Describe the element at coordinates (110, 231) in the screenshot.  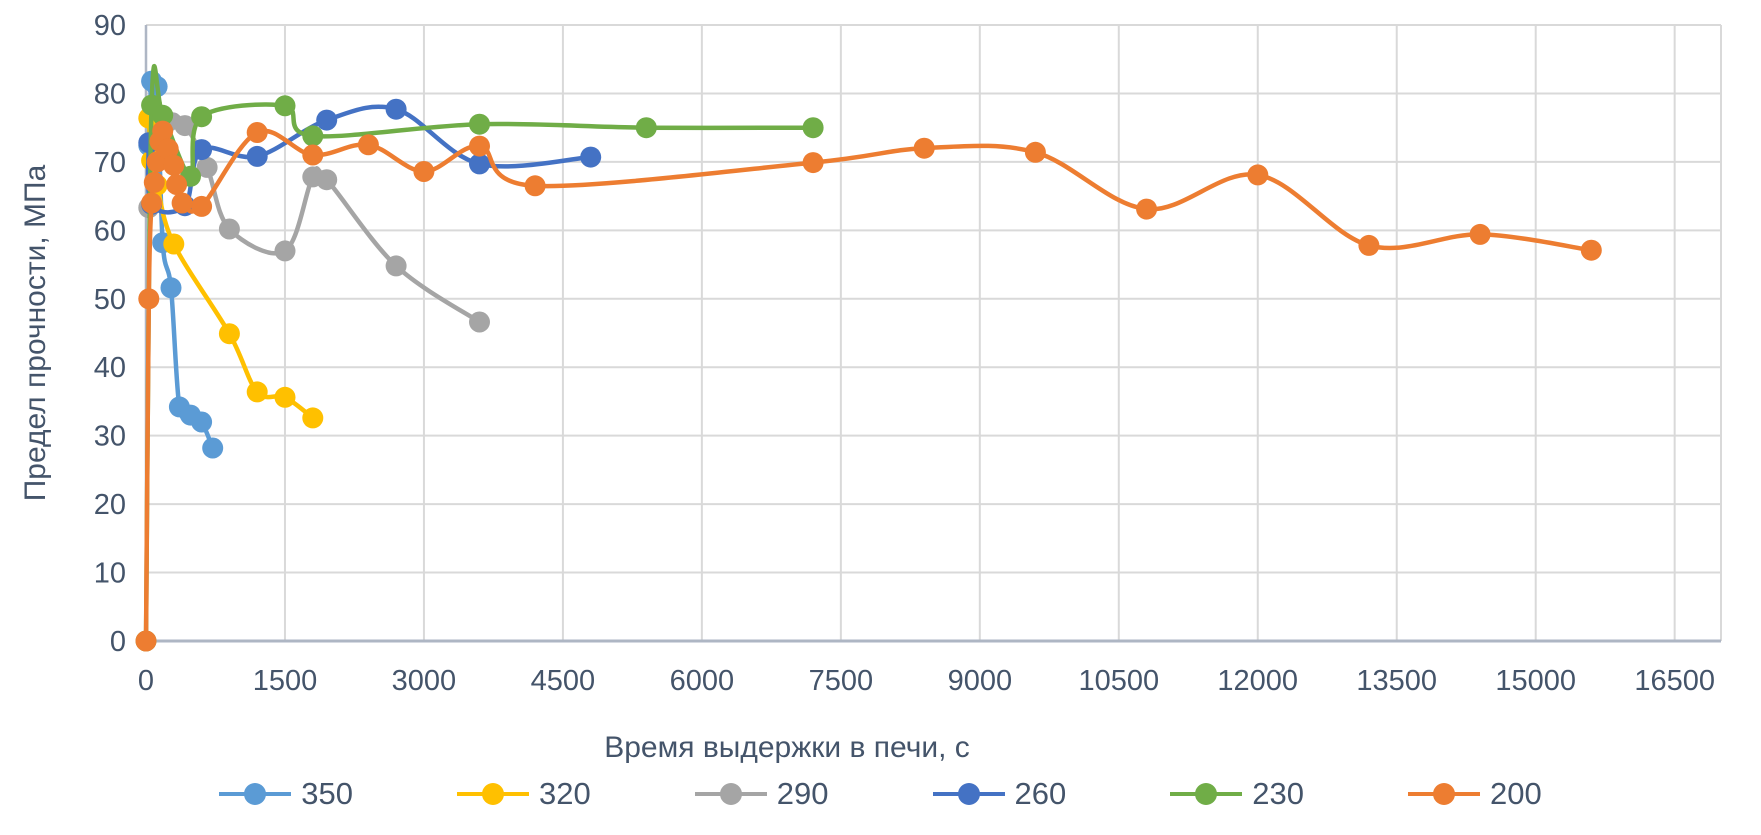
I see `y-tick-label-60: 60` at that location.